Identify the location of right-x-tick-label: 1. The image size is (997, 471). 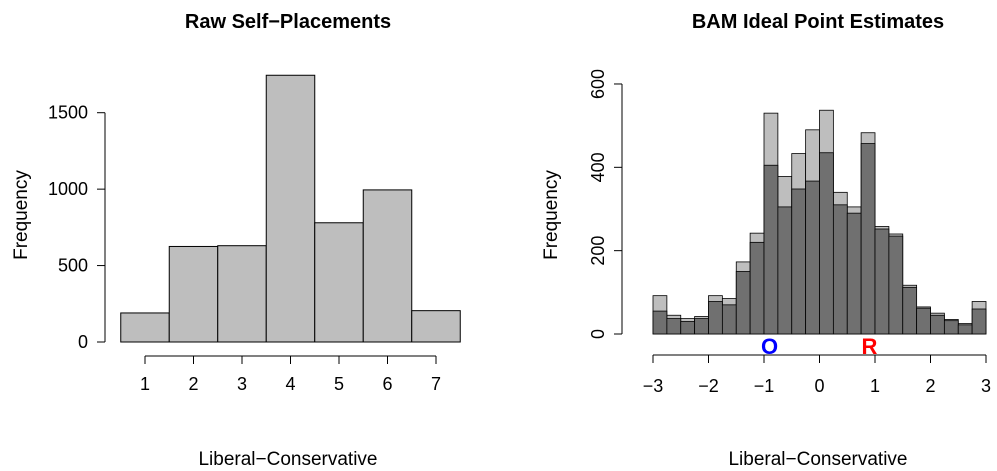
(875, 386).